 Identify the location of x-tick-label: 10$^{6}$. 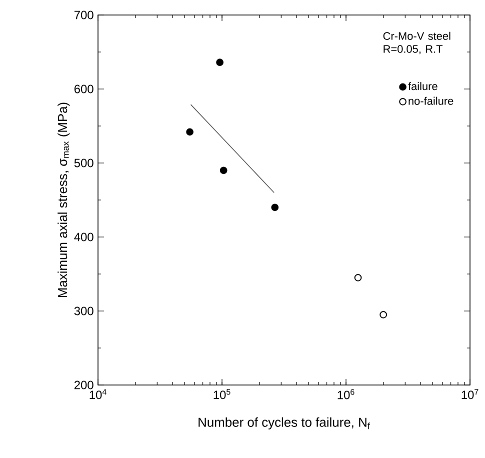
(346, 394).